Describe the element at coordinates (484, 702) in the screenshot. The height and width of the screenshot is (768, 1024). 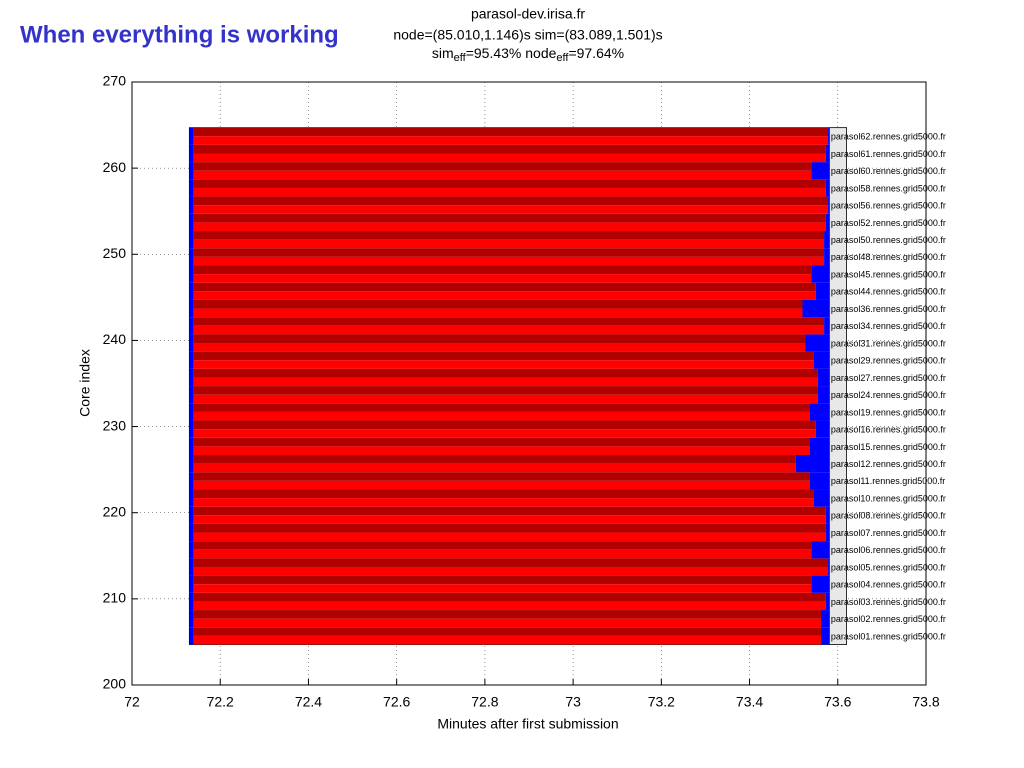
I see `x-tick-label: 72.8` at that location.